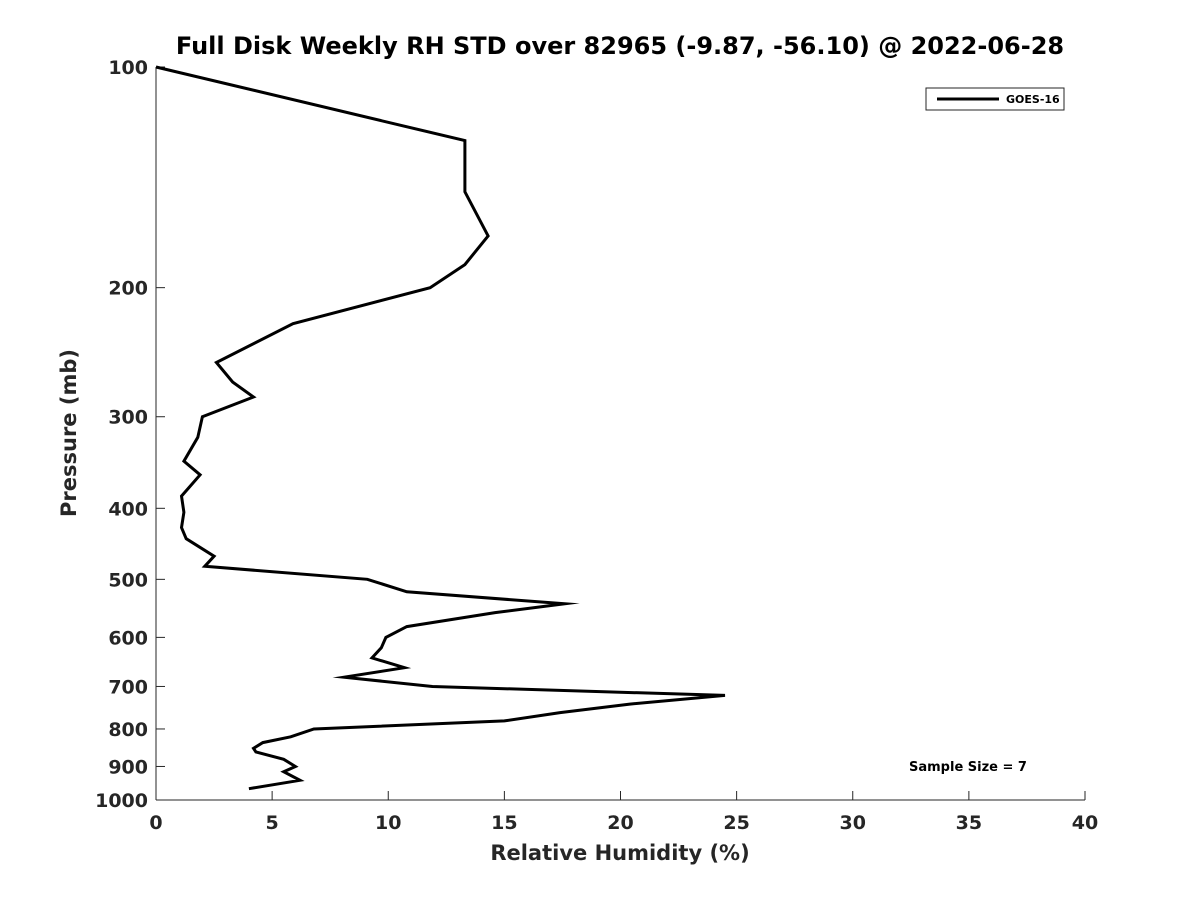 This screenshot has height=900, width=1200. Describe the element at coordinates (620, 823) in the screenshot. I see `x-tick-label: 20` at that location.